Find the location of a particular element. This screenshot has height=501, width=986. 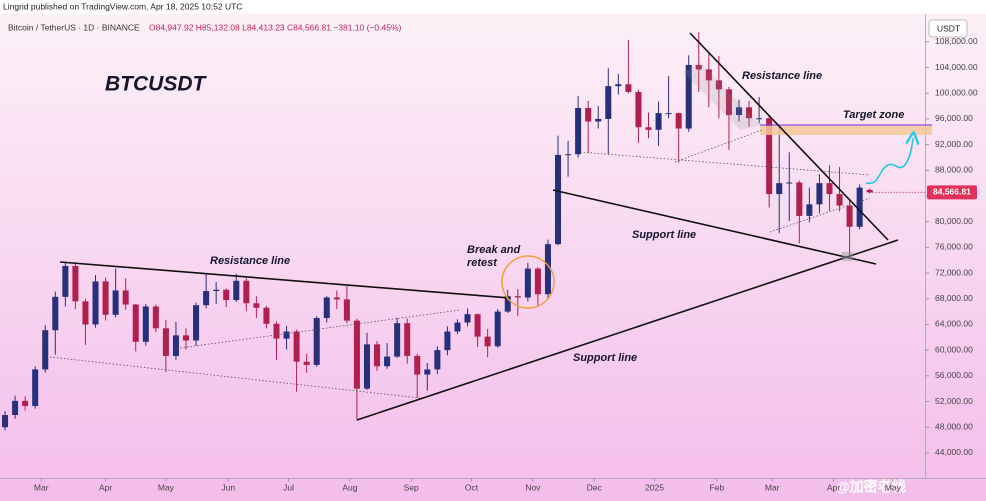

x-tick-label: Oct is located at coordinates (472, 487).